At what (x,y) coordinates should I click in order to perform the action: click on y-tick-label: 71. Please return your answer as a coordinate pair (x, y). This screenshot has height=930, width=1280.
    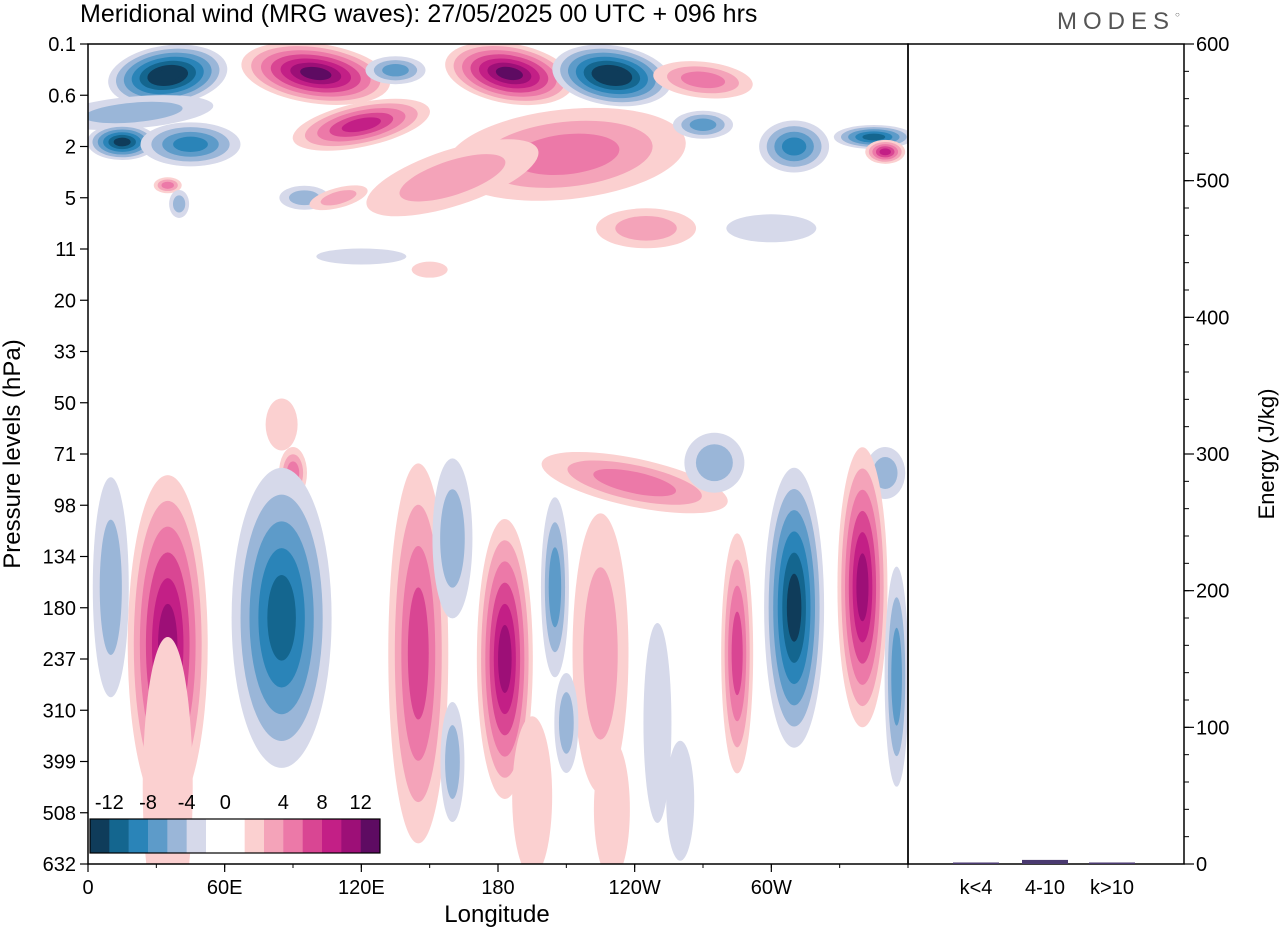
    Looking at the image, I should click on (65, 455).